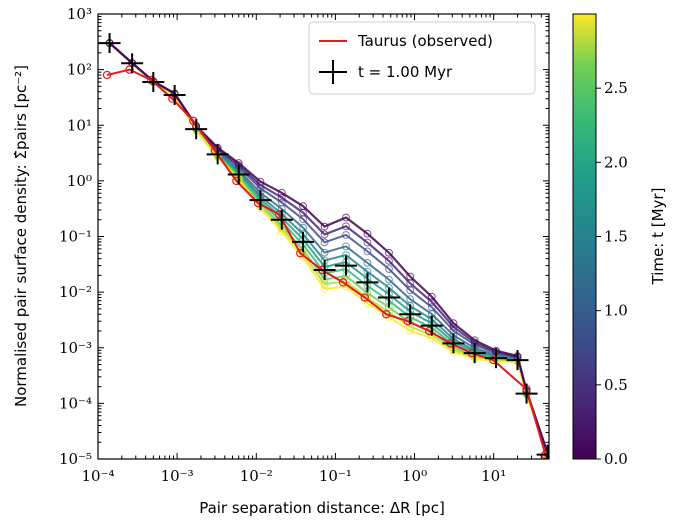 This screenshot has width=687, height=522. Describe the element at coordinates (616, 385) in the screenshot. I see `colorbar-tick-label: 0.5` at that location.